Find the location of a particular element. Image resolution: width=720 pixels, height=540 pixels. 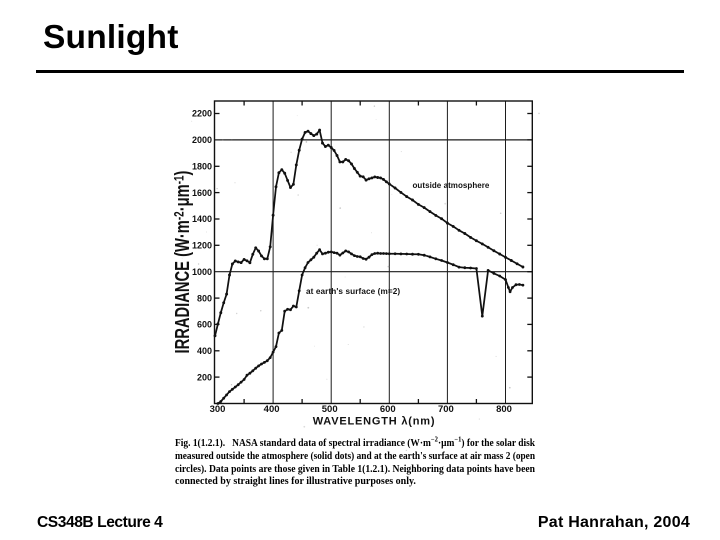

svg-text: 1800 is located at coordinates (202, 167).